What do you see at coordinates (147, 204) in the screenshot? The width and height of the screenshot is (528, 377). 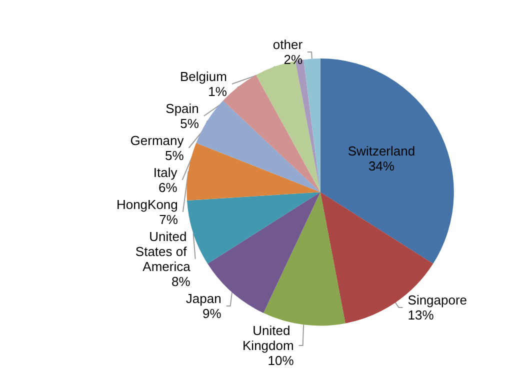 I see `slice-label: HongKong` at bounding box center [147, 204].